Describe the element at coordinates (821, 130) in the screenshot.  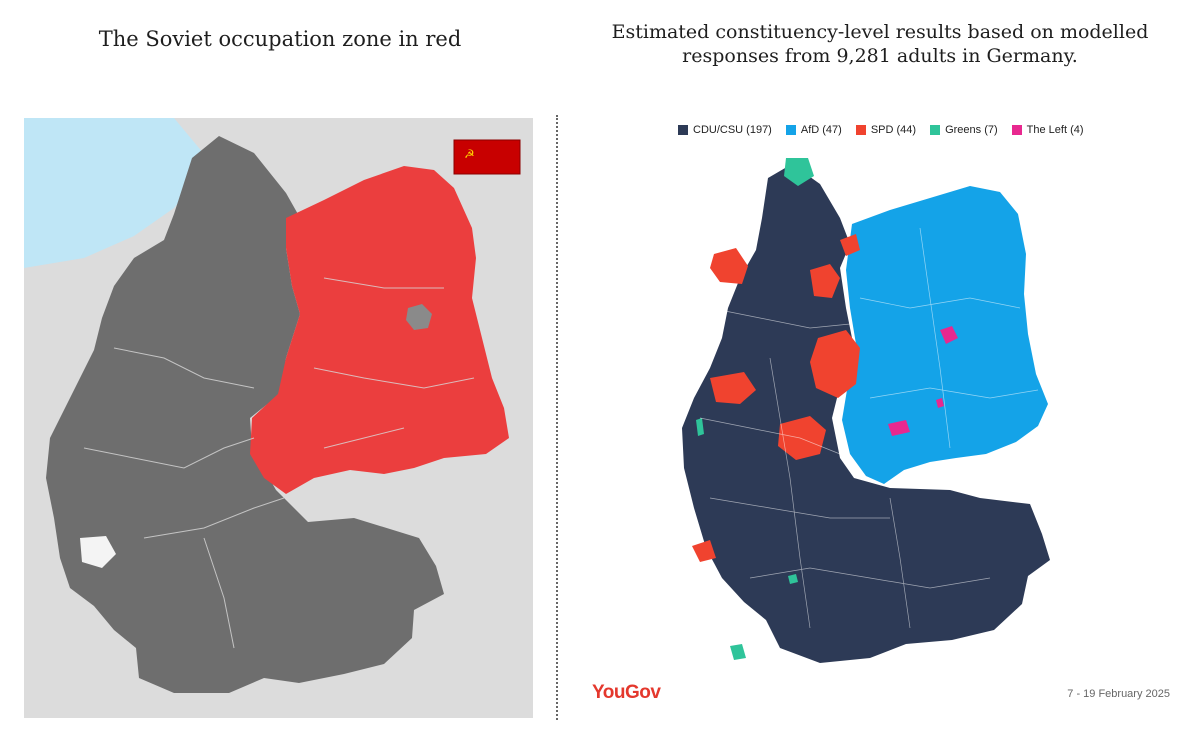
I see `legend-label: AfD (47)` at that location.